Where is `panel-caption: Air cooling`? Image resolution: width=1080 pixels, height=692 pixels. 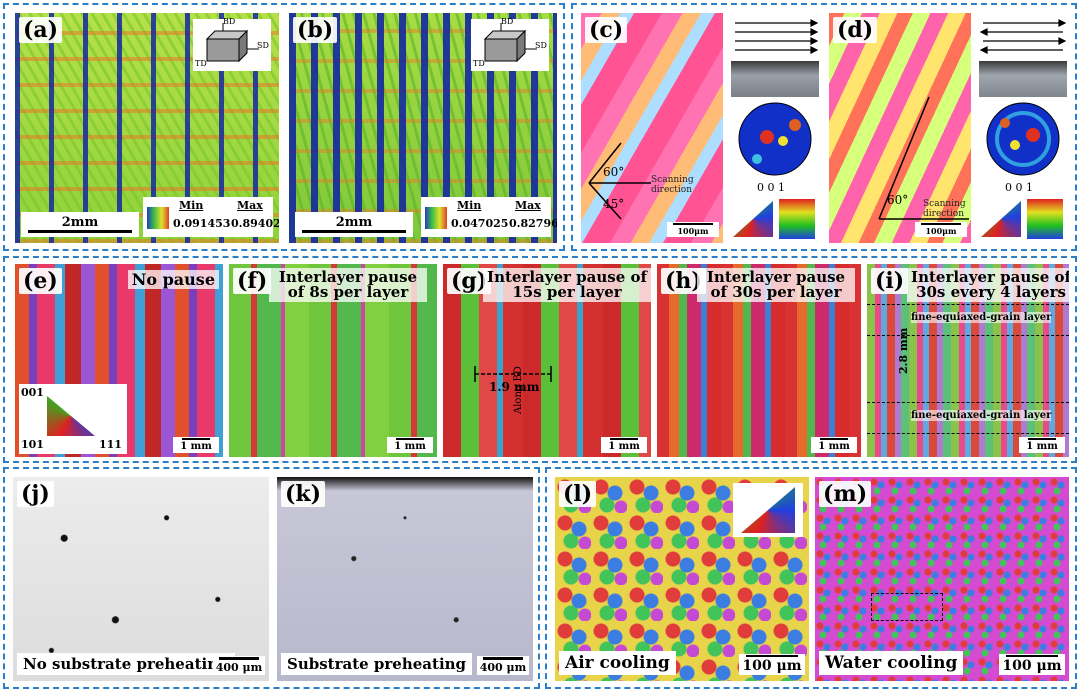 panel-caption: Air cooling is located at coordinates (617, 663).